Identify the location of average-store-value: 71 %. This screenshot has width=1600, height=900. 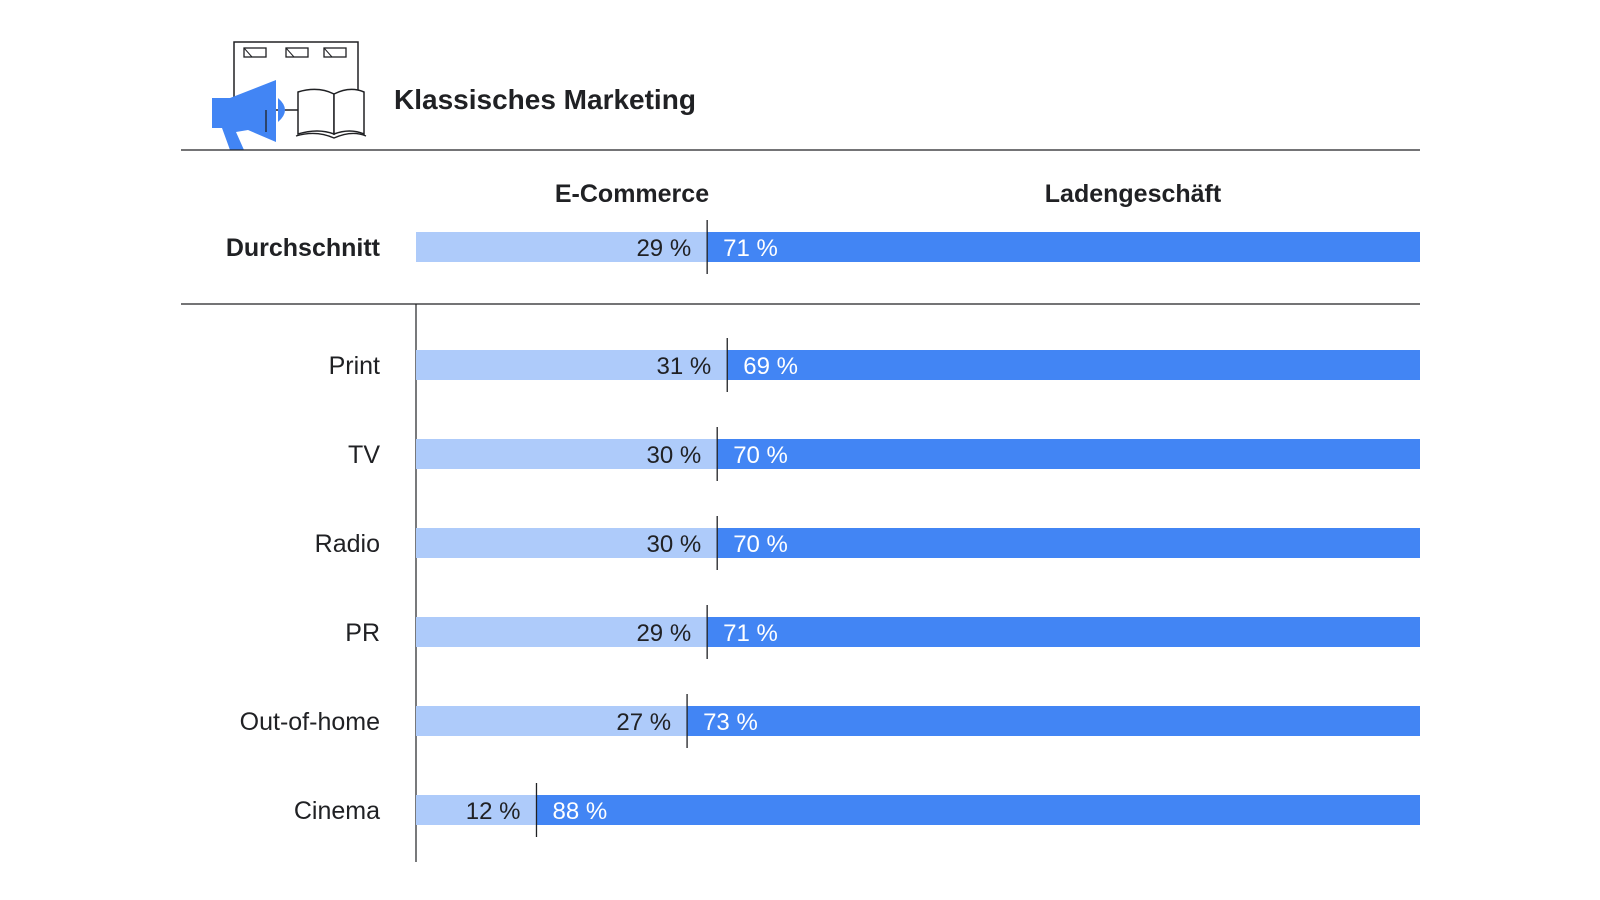
(750, 248).